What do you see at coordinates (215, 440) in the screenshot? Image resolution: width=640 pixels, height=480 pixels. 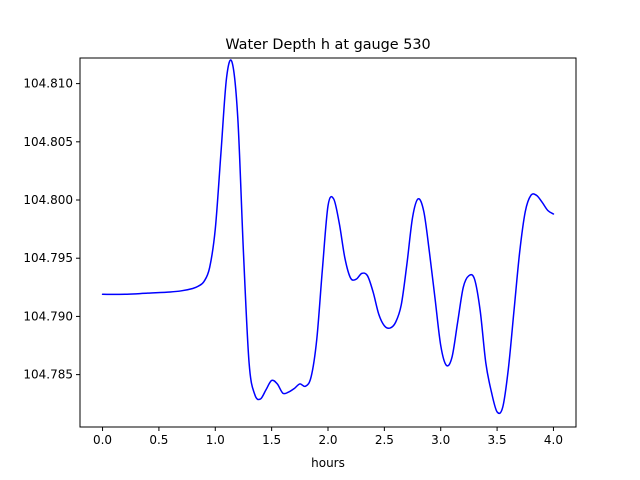 I see `x-tick-label: 1.0` at bounding box center [215, 440].